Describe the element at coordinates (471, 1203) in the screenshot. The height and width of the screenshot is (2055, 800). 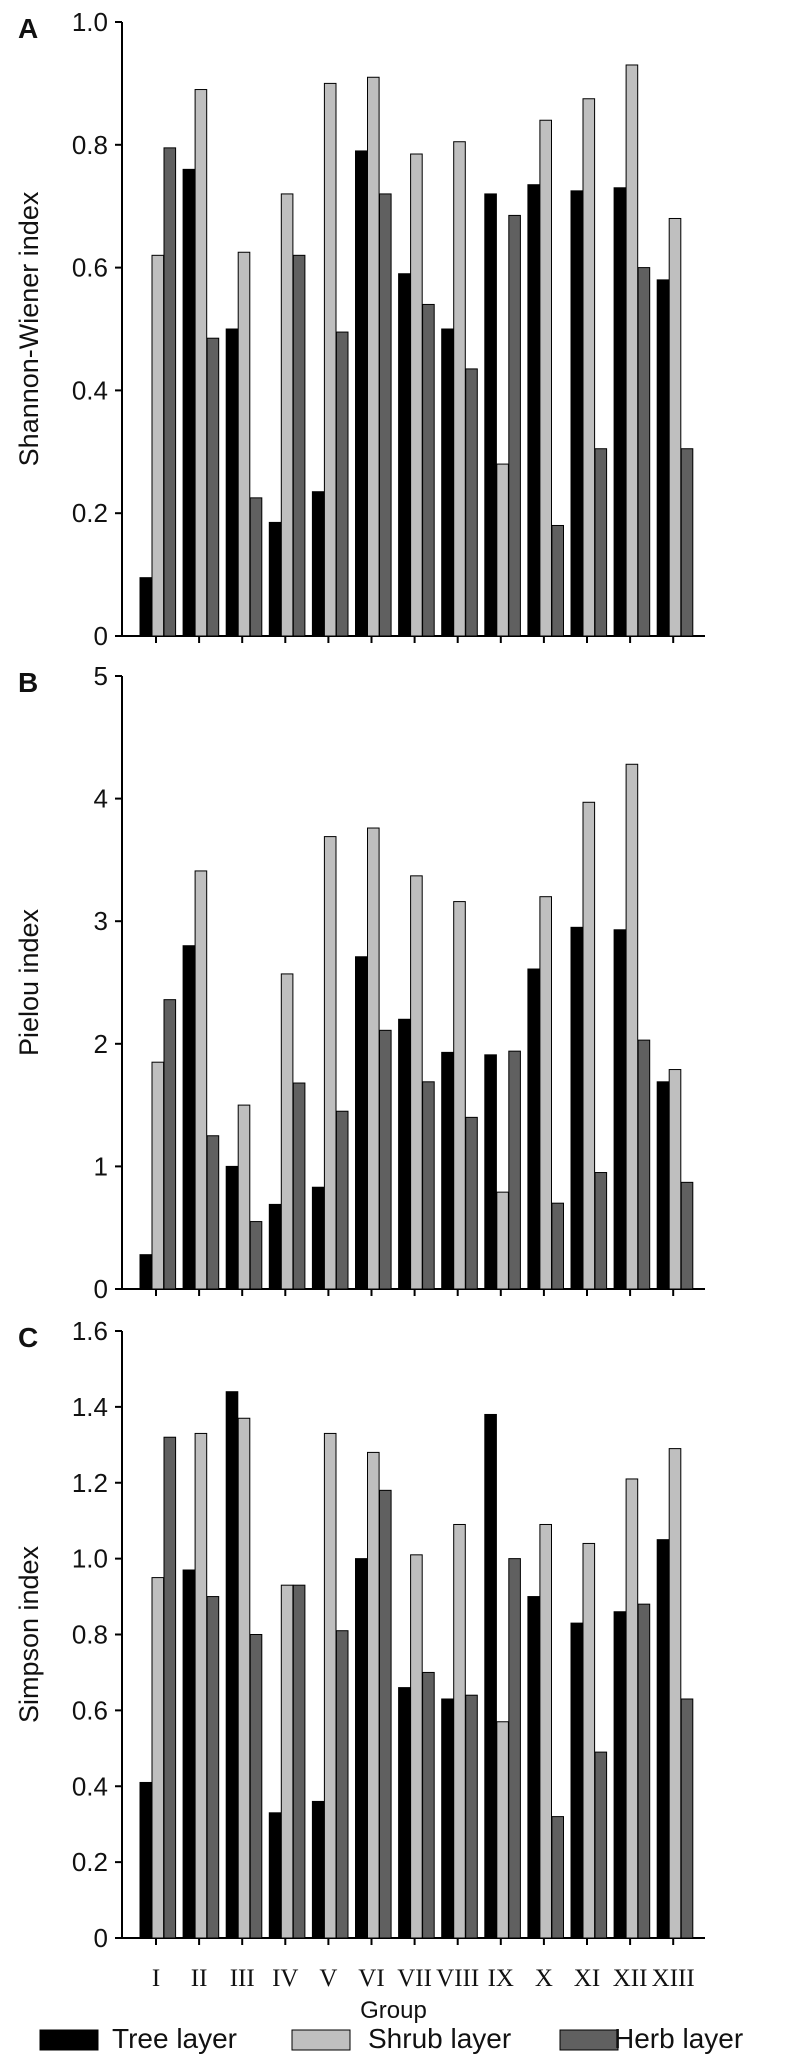
I see `bar-herb-viii` at that location.